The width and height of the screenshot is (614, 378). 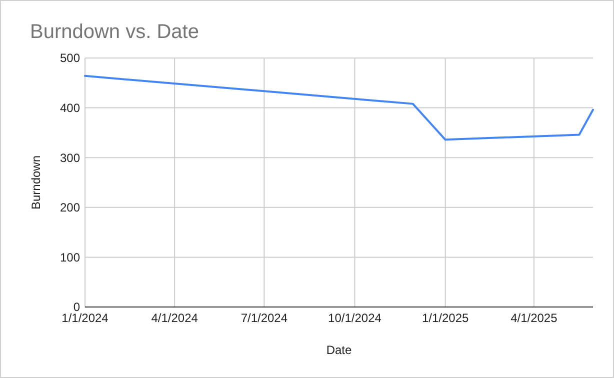 I want to click on x-tick-label: 10/1/2024, so click(x=355, y=318).